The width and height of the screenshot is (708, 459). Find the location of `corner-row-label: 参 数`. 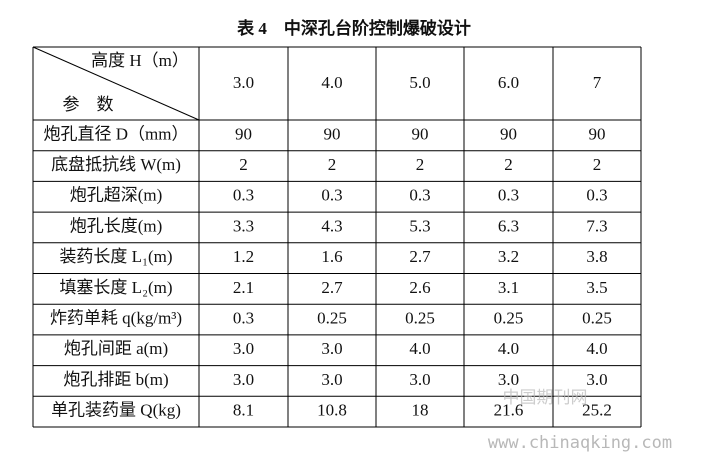

corner-row-label: 参 数 is located at coordinates (88, 104).